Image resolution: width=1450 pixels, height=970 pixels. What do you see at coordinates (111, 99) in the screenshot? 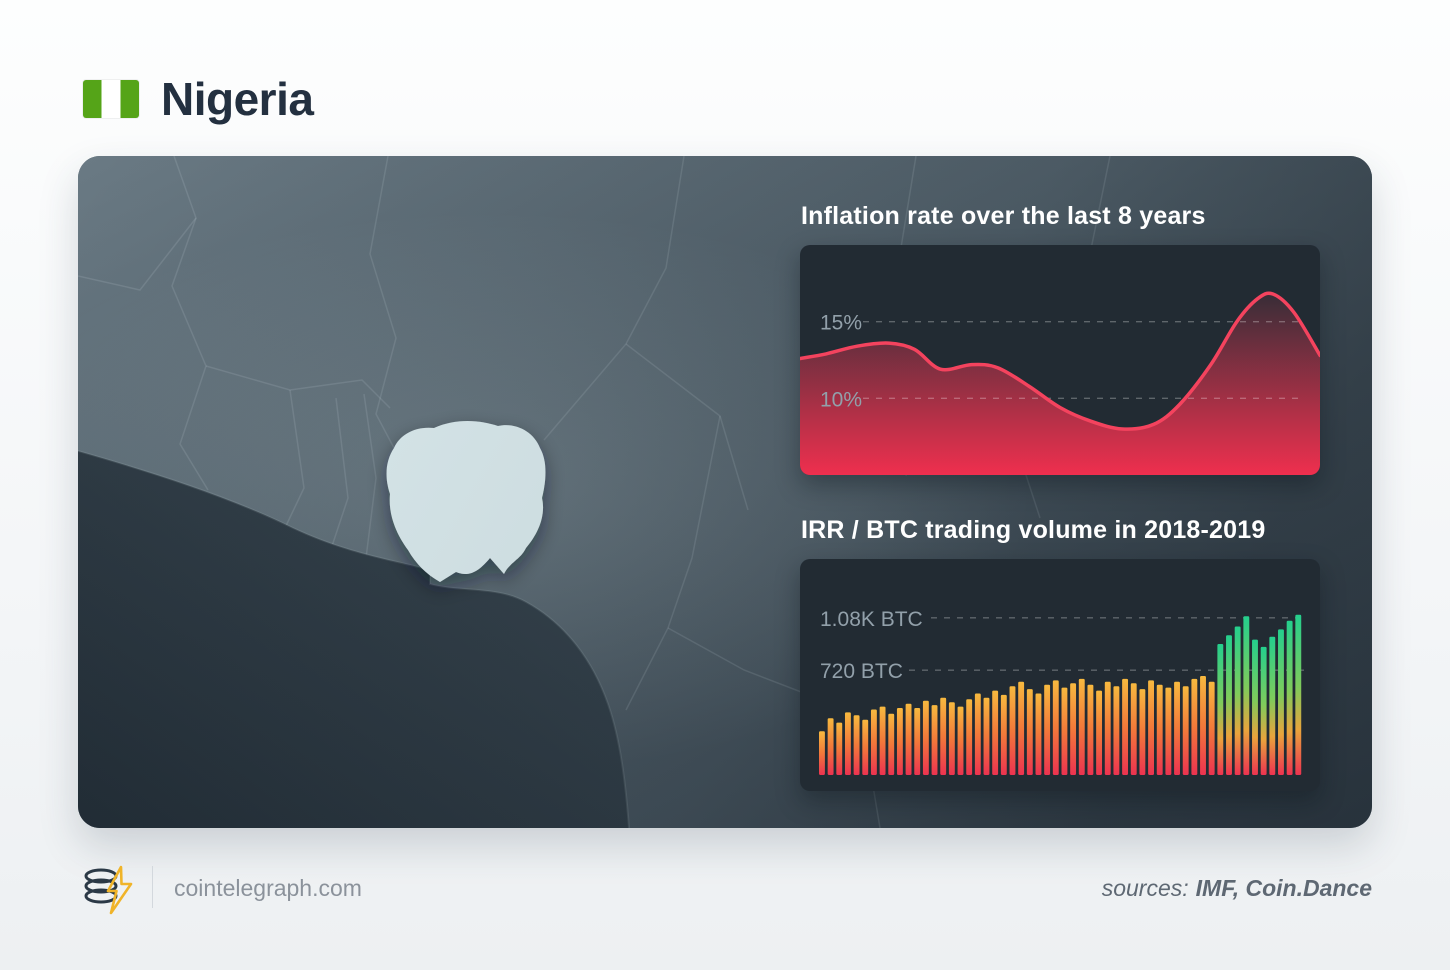
I see `nigeria-flag-icon` at bounding box center [111, 99].